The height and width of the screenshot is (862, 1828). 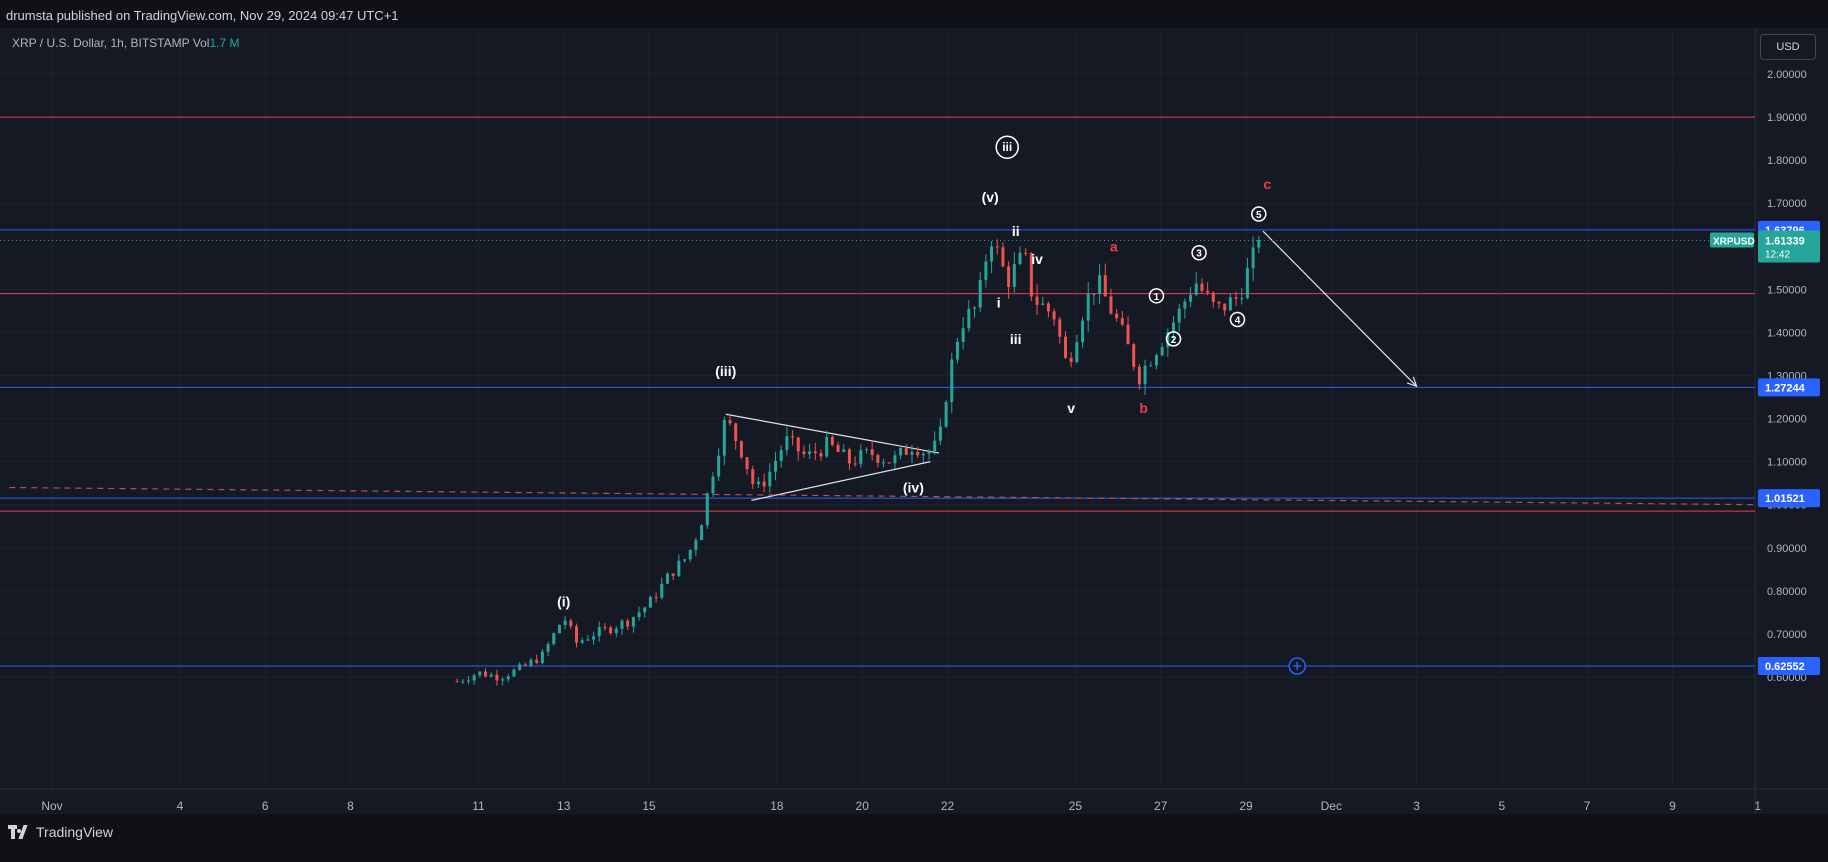 I want to click on price-tick-label: 0.90000, so click(x=1787, y=549).